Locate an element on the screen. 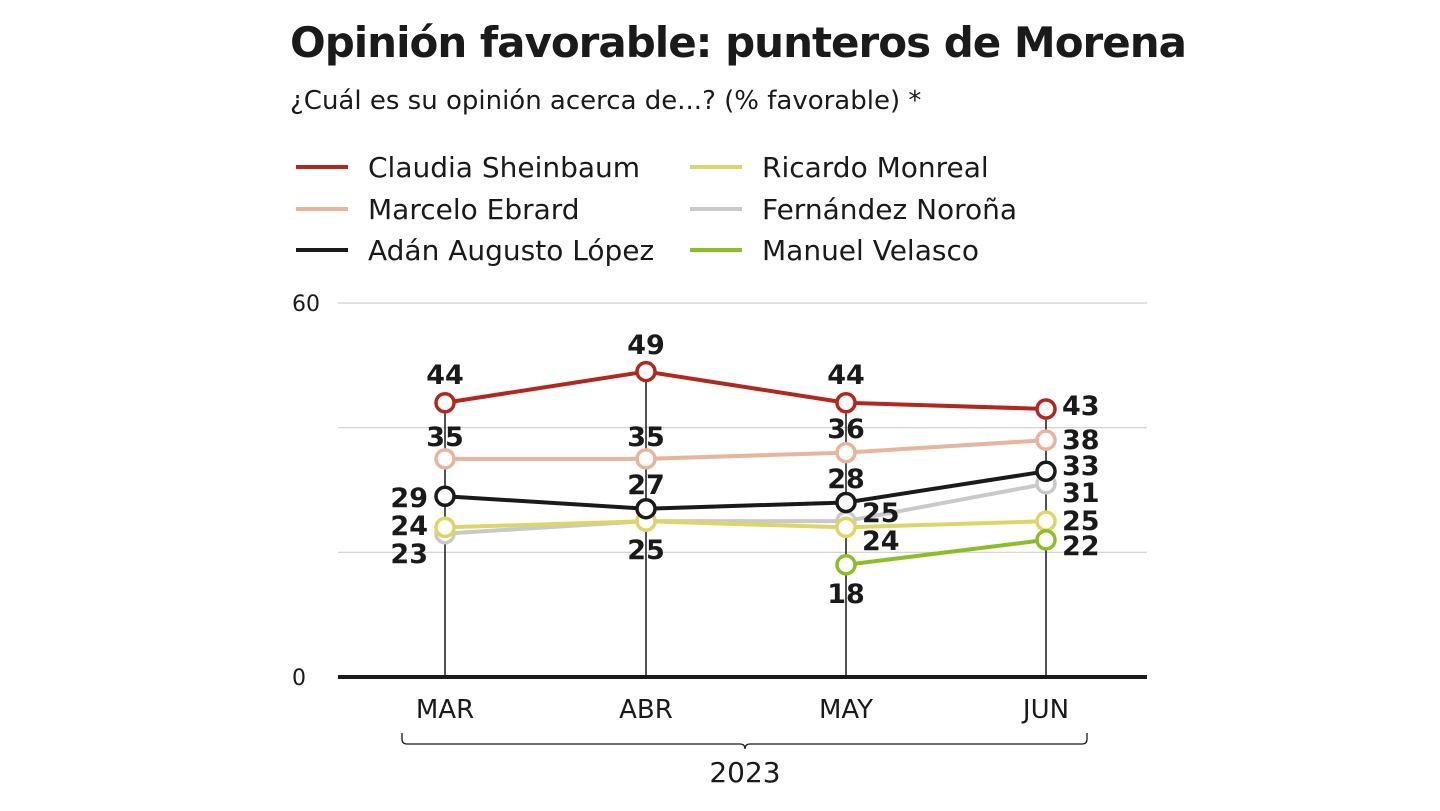 Image resolution: width=1440 pixels, height=811 pixels. legend-item: Fernández Noroña is located at coordinates (853, 209).